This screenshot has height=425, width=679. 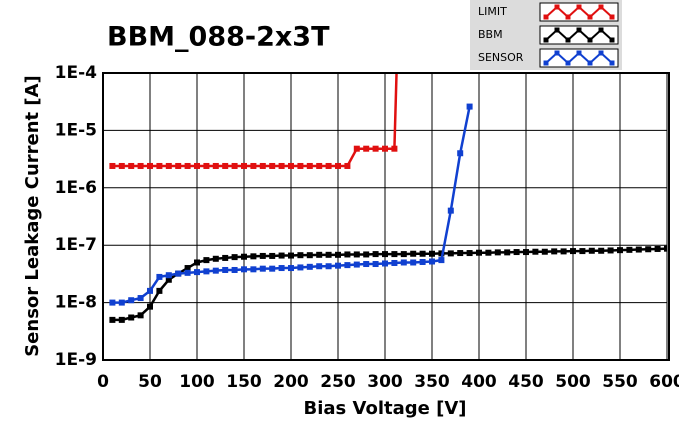 What do you see at coordinates (76, 245) in the screenshot?
I see `y-tick-label: 1E-7` at bounding box center [76, 245].